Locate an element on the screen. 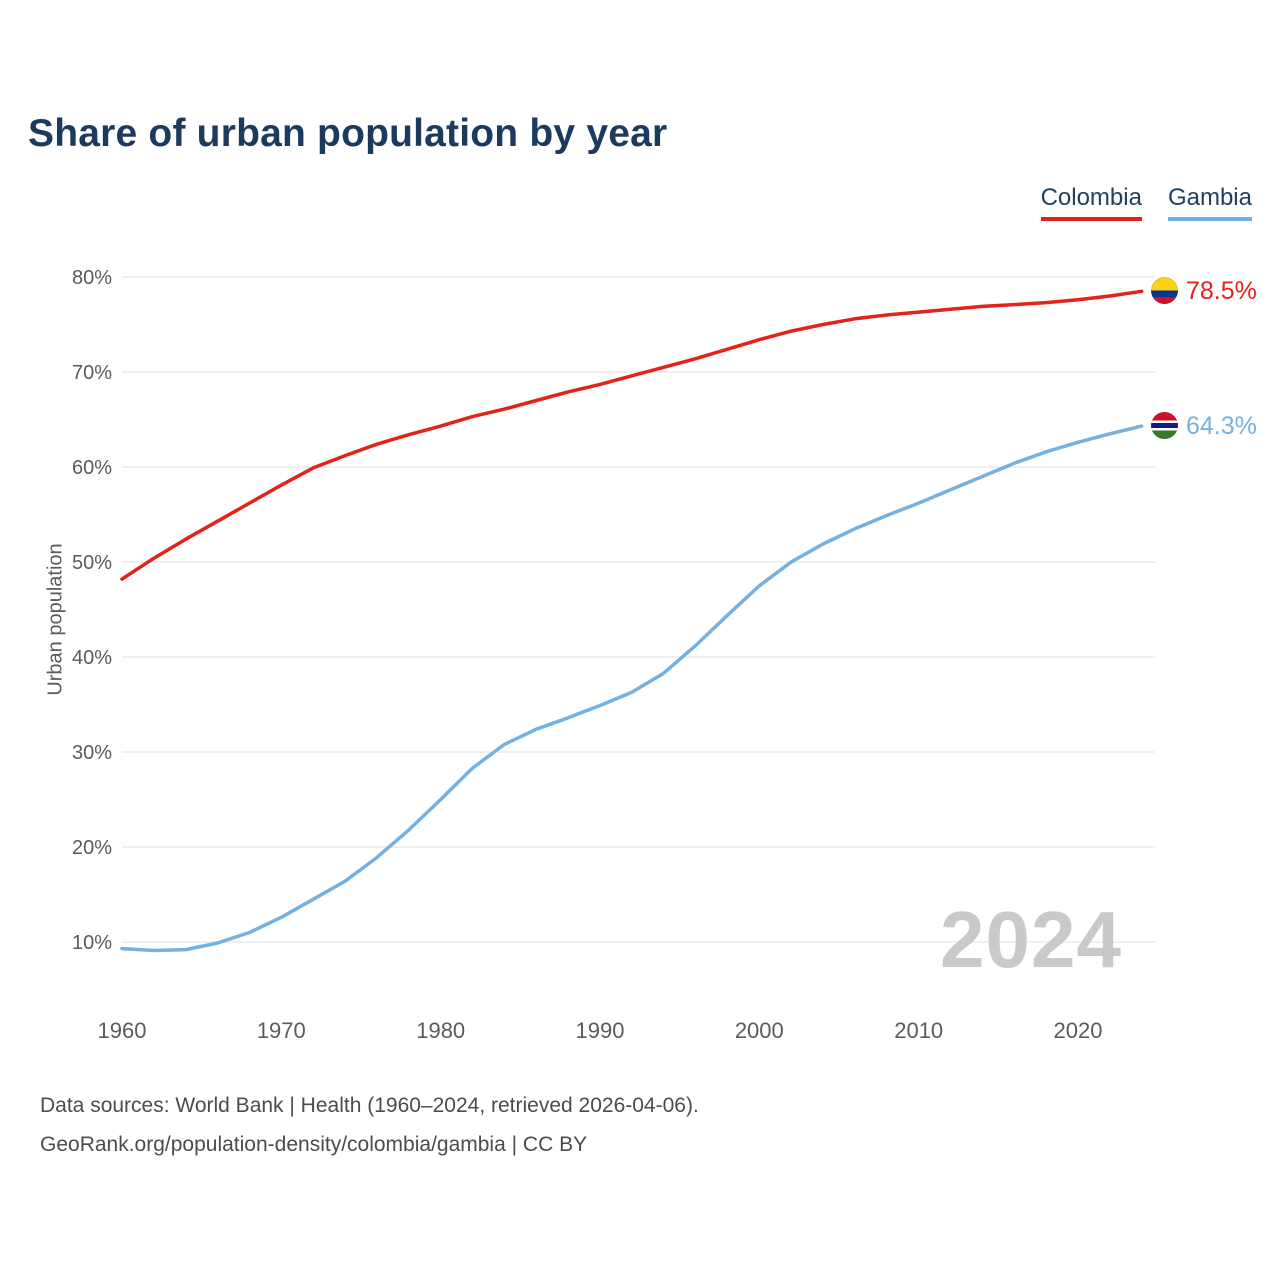 This screenshot has height=1280, width=1280. legend: Colombia Gambia is located at coordinates (1146, 202).